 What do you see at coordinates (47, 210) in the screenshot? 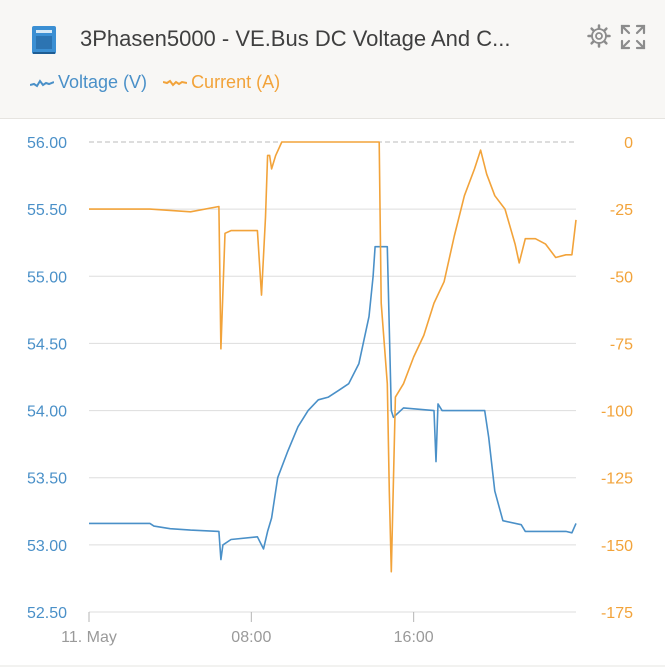
I see `y-left-tick-label: 55.50` at bounding box center [47, 210].